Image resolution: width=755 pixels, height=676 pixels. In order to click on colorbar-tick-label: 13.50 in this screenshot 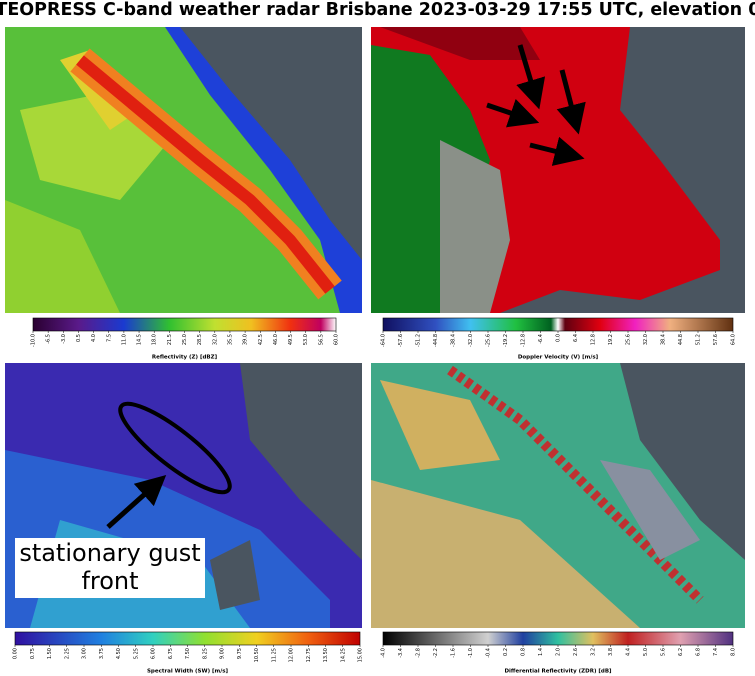, I will do `click(326, 655)`.